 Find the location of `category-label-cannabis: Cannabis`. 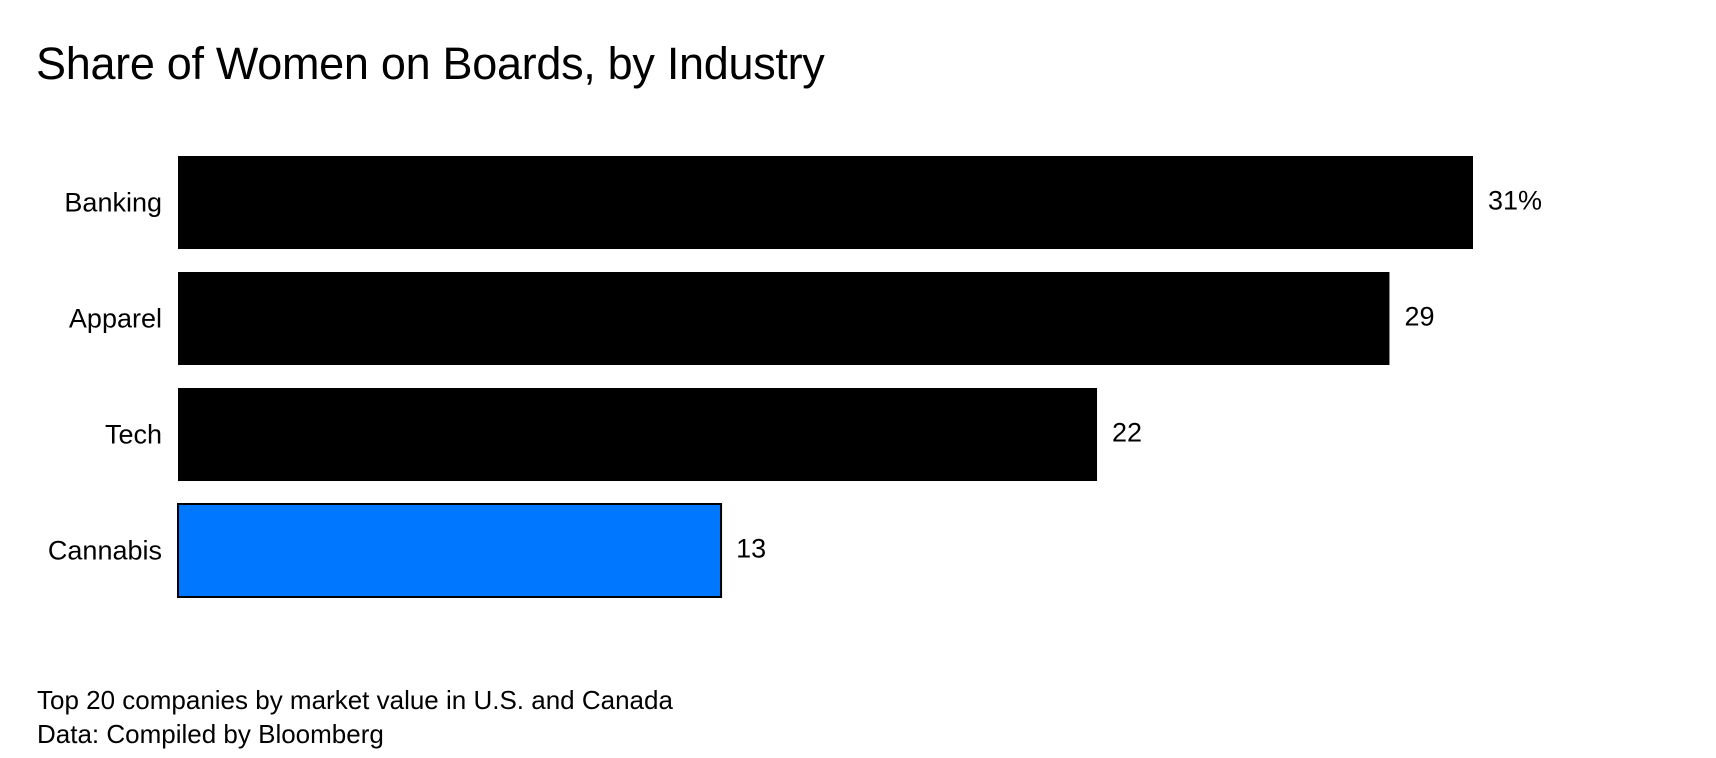

category-label-cannabis: Cannabis is located at coordinates (105, 551).